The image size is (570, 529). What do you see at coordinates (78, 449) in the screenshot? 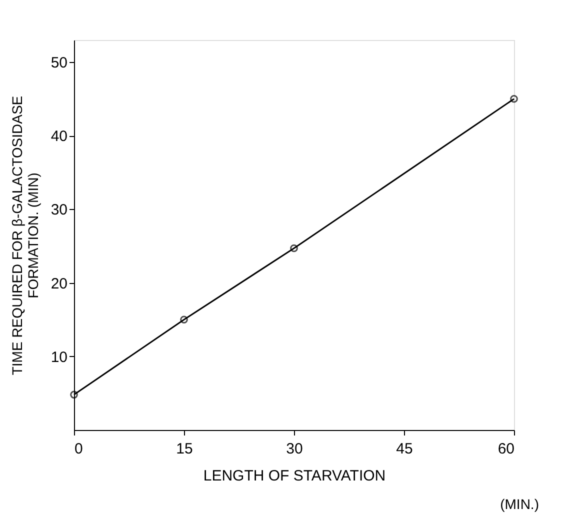
I see `x-tick-label: 0` at bounding box center [78, 449].